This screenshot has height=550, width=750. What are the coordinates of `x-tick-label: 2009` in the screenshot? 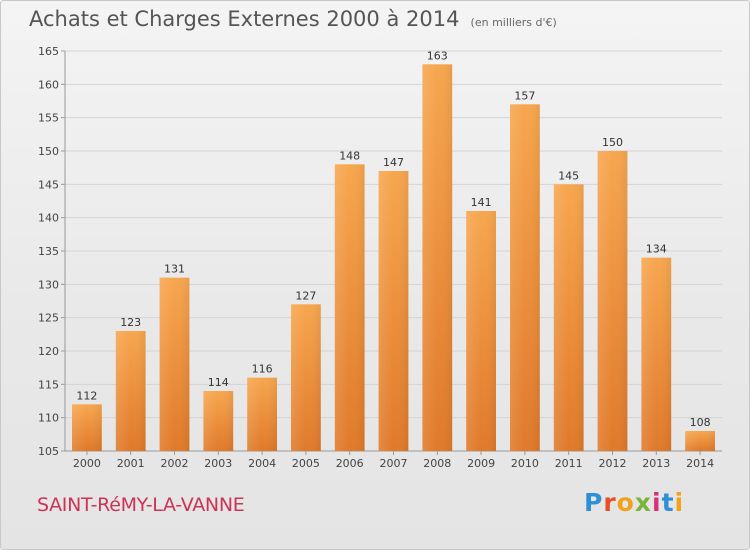 It's located at (481, 463).